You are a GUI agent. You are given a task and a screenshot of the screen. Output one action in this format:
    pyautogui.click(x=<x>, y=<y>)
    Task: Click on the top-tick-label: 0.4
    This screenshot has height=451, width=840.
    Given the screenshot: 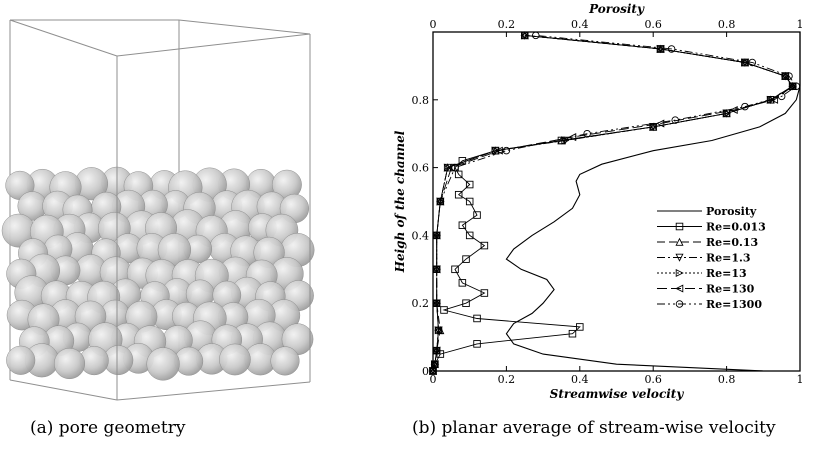 What is the action you would take?
    pyautogui.click(x=580, y=24)
    